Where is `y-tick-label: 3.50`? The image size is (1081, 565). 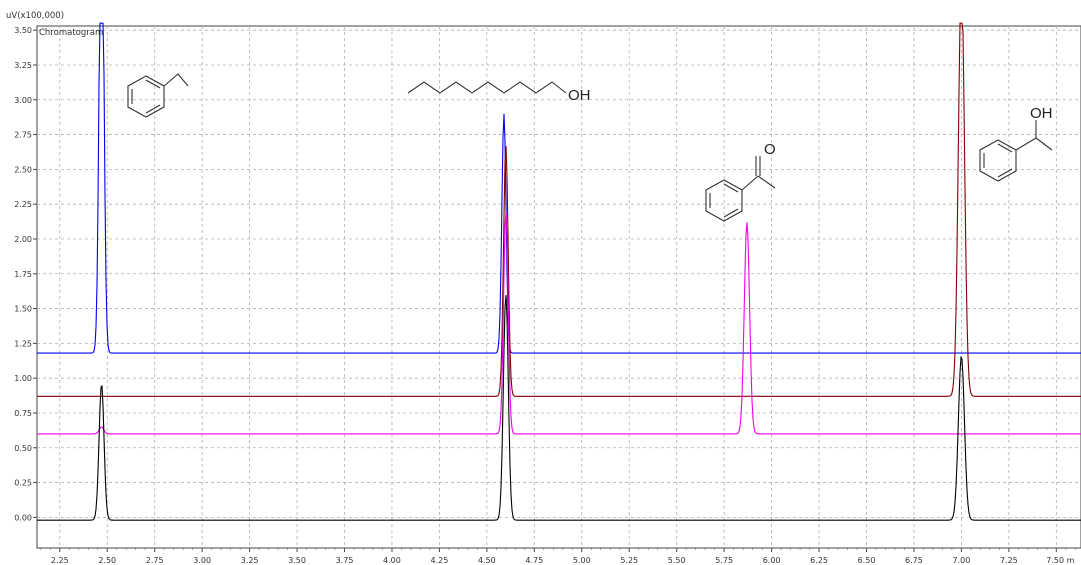 y-tick-label: 3.50 is located at coordinates (23, 30).